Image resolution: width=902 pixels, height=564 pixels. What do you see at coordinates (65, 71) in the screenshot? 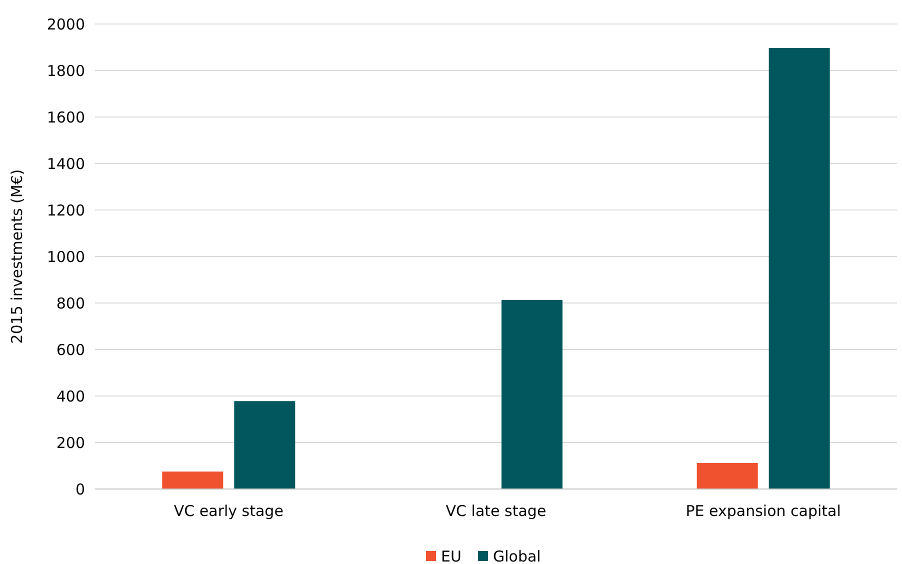
I see `y-tick-label: 1800` at bounding box center [65, 71].